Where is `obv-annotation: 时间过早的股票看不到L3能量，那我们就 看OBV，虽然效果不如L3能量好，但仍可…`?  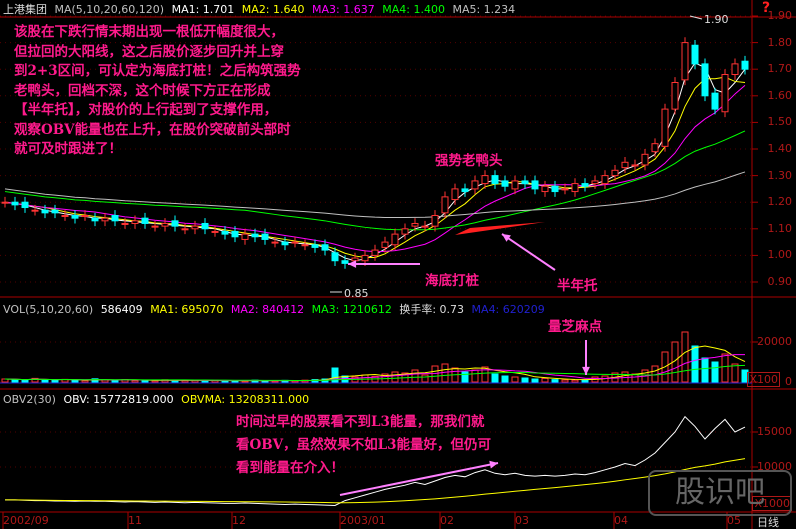
obv-annotation: 时间过早的股票看不到L3能量，那我们就 看OBV，虽然效果不如L3能量好，但仍可… is located at coordinates (363, 445).